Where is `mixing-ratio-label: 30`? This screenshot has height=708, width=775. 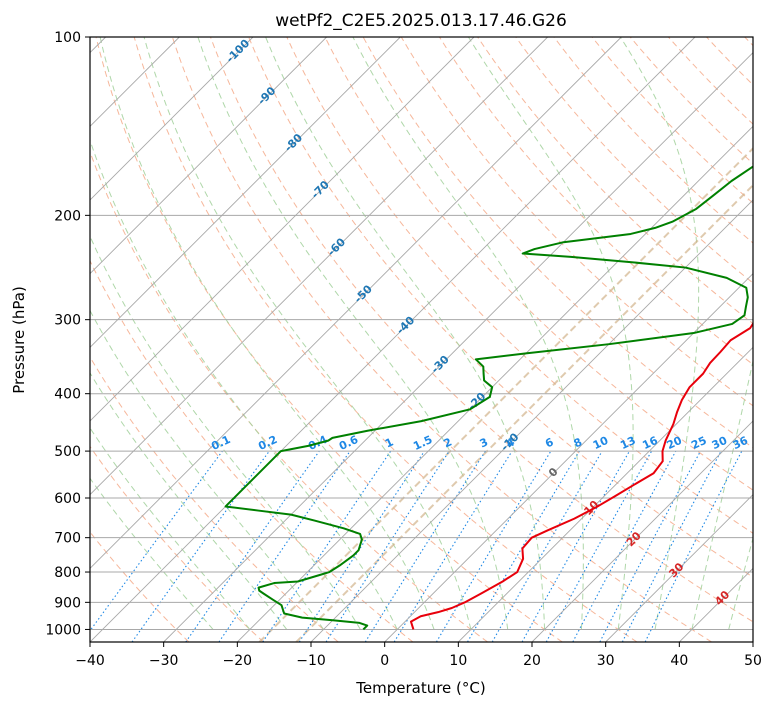 mixing-ratio-label: 30 is located at coordinates (720, 443).